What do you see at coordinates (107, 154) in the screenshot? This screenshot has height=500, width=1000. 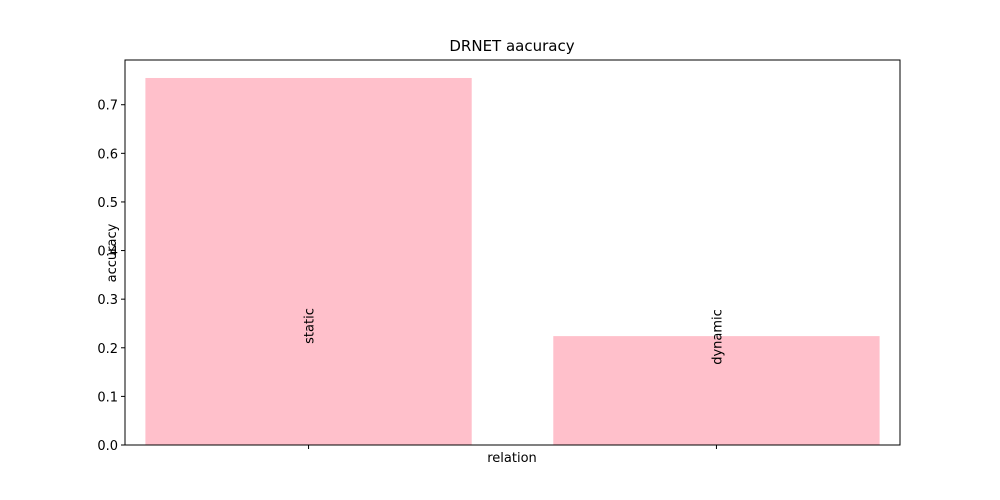 I see `y-tick-label: 0.6` at bounding box center [107, 154].